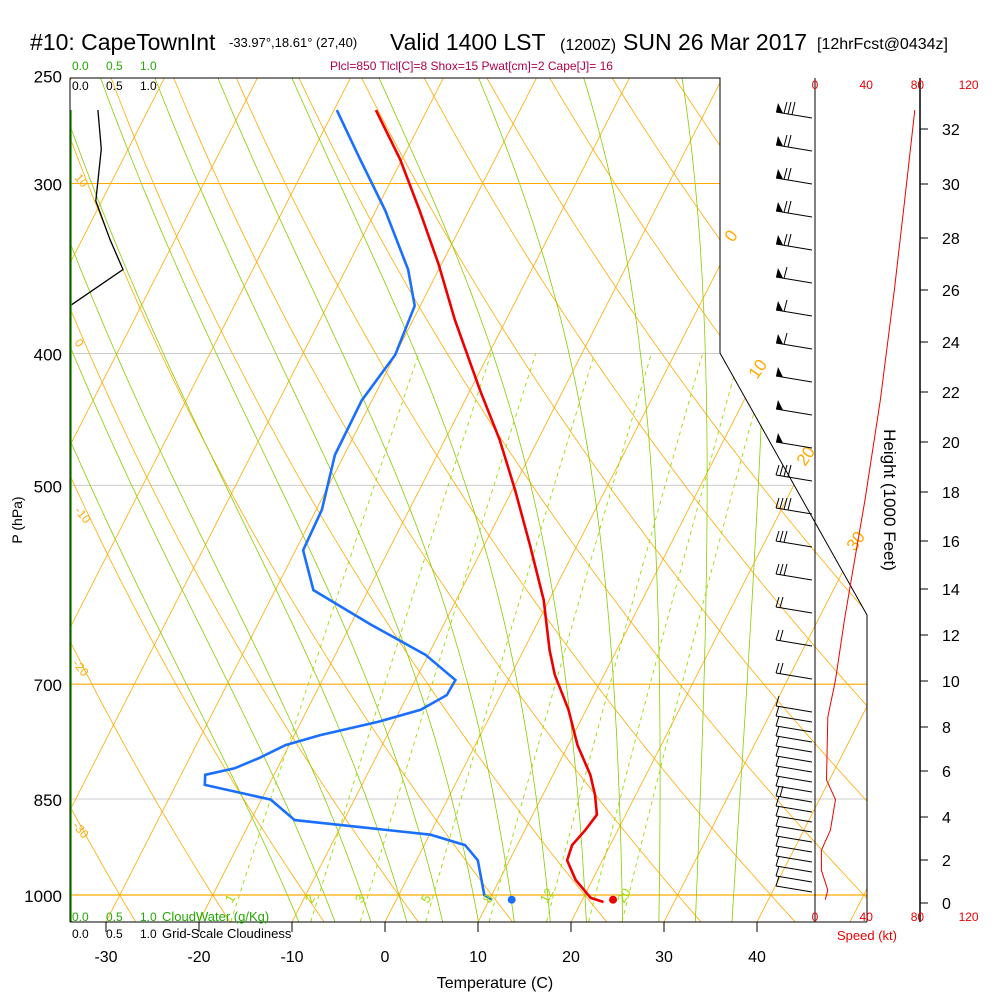 The image size is (1000, 1000). Describe the element at coordinates (758, 369) in the screenshot. I see `isotherm-label: 10` at that location.